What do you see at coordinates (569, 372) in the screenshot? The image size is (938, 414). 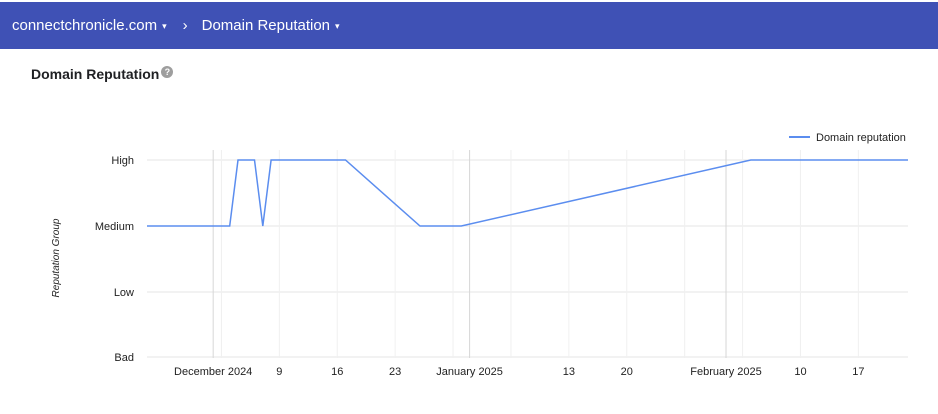 I see `x-tick-label: 13` at bounding box center [569, 372].